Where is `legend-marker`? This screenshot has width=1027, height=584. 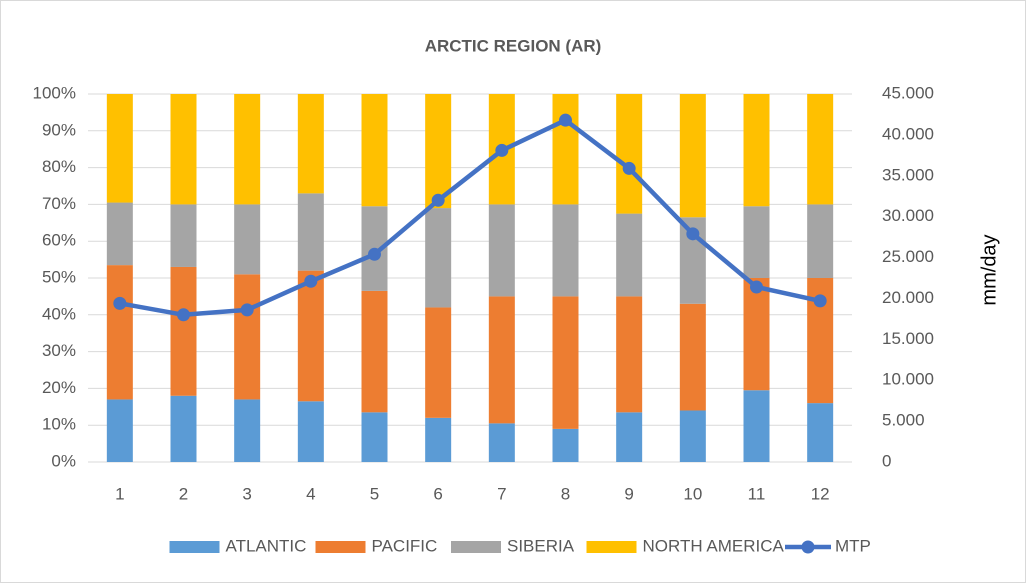 legend-marker is located at coordinates (808, 547).